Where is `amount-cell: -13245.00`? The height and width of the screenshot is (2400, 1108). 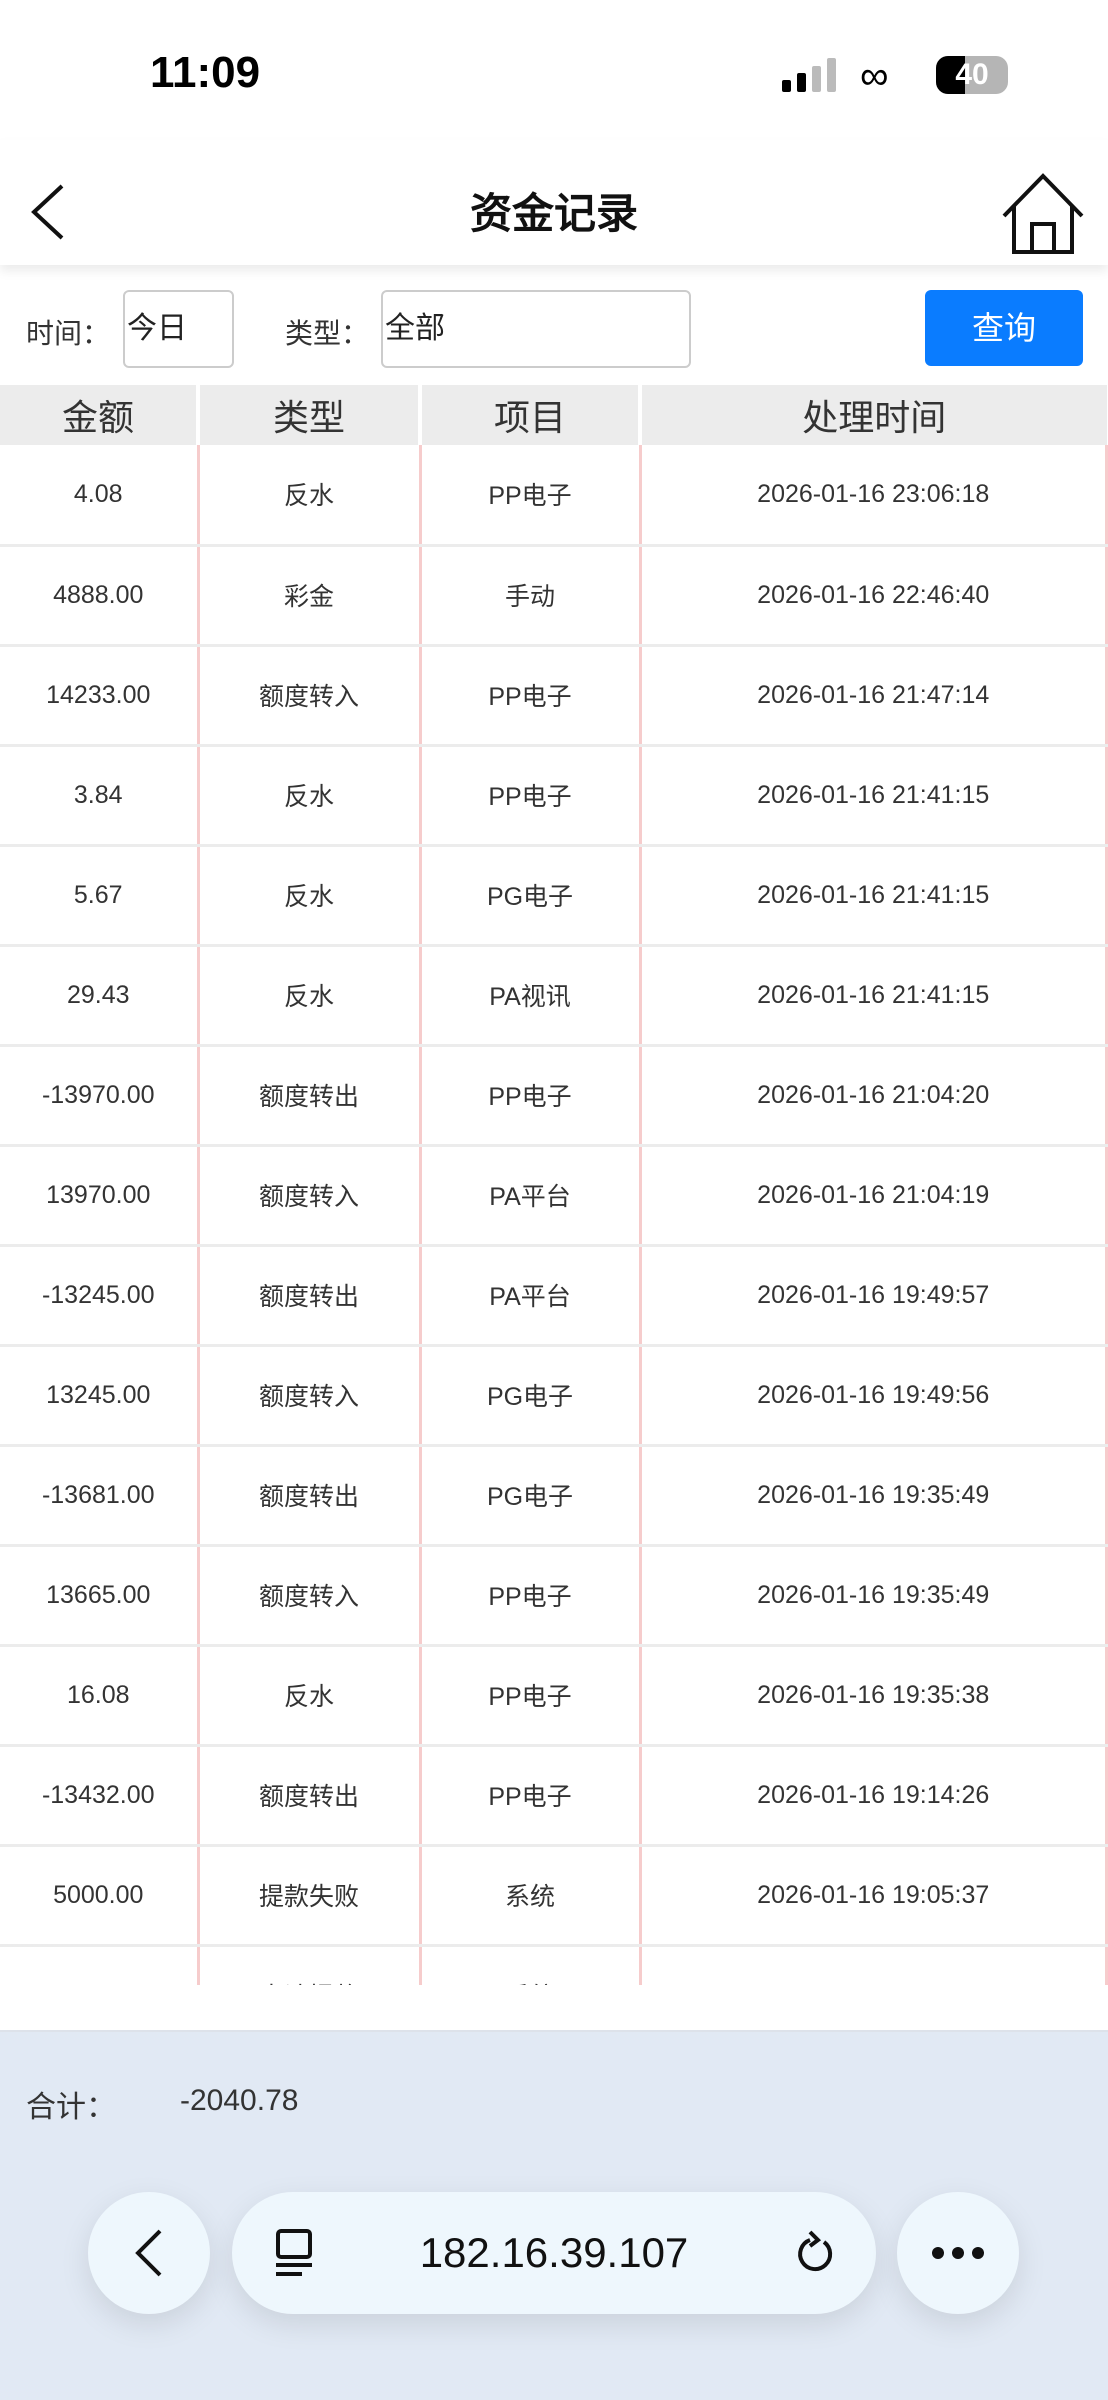
amount-cell: -13245.00 is located at coordinates (99, 1296).